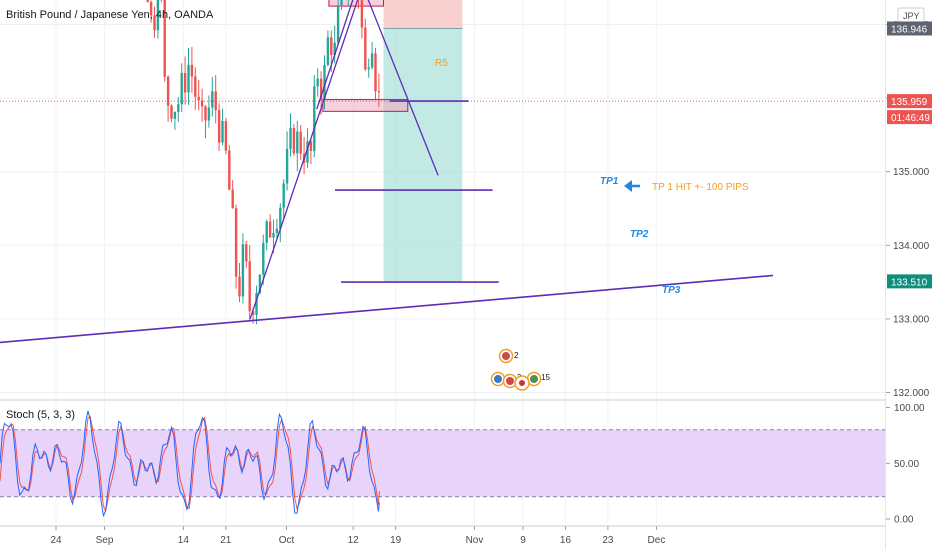  Describe the element at coordinates (909, 102) in the screenshot. I see `price-tag-current: 135.959` at that location.